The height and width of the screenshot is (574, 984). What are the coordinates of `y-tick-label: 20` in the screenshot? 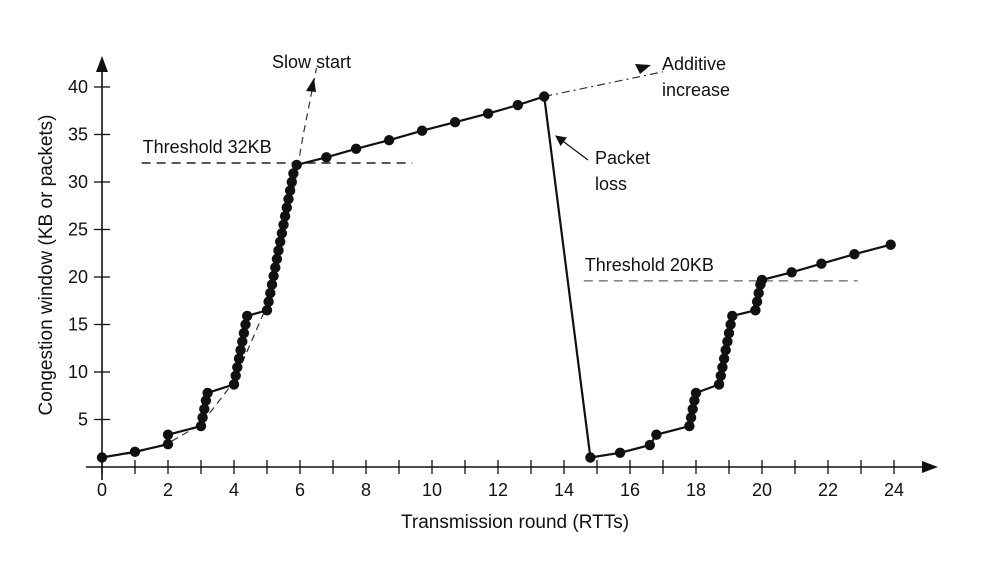 It's located at (78, 277).